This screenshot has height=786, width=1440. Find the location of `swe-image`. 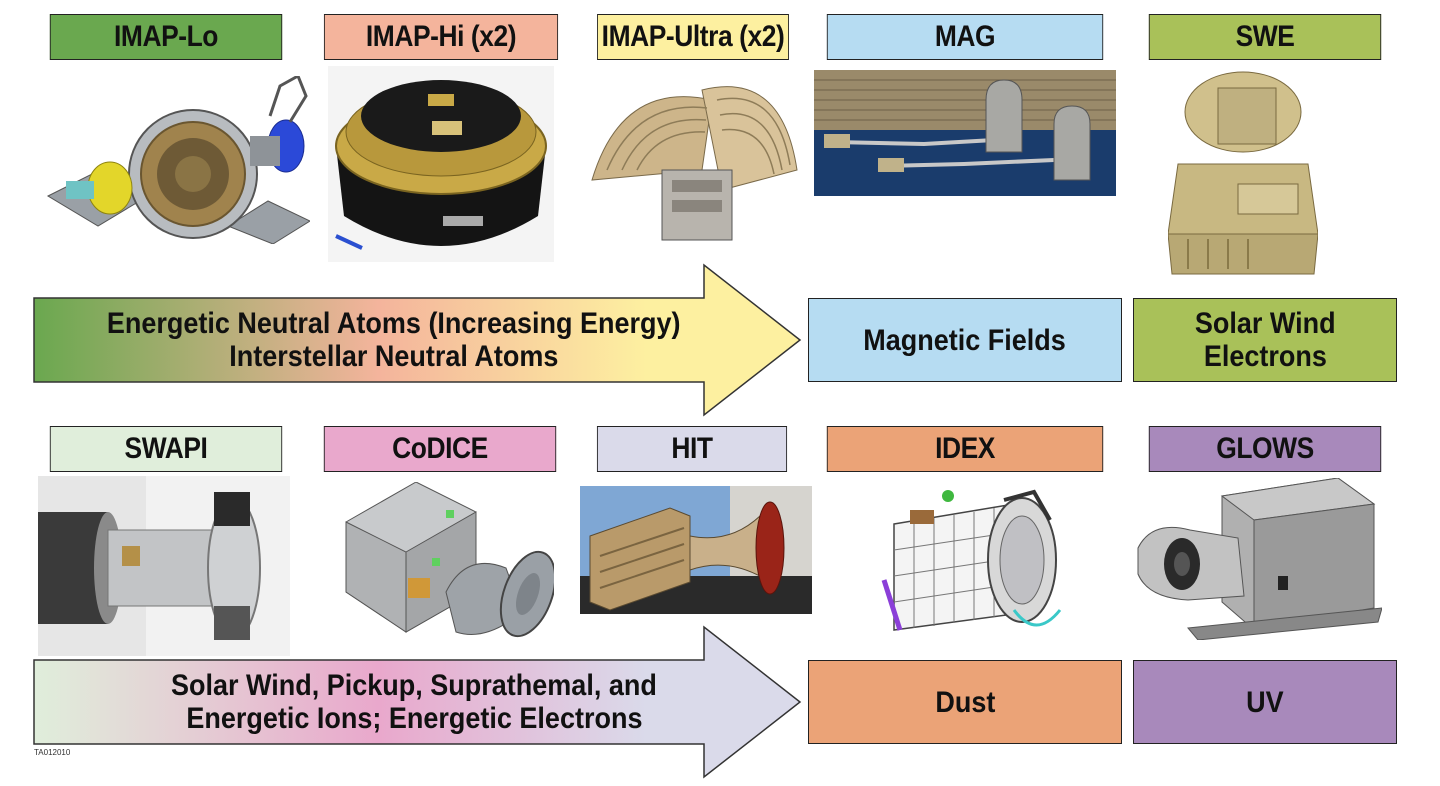

swe-image is located at coordinates (1243, 173).